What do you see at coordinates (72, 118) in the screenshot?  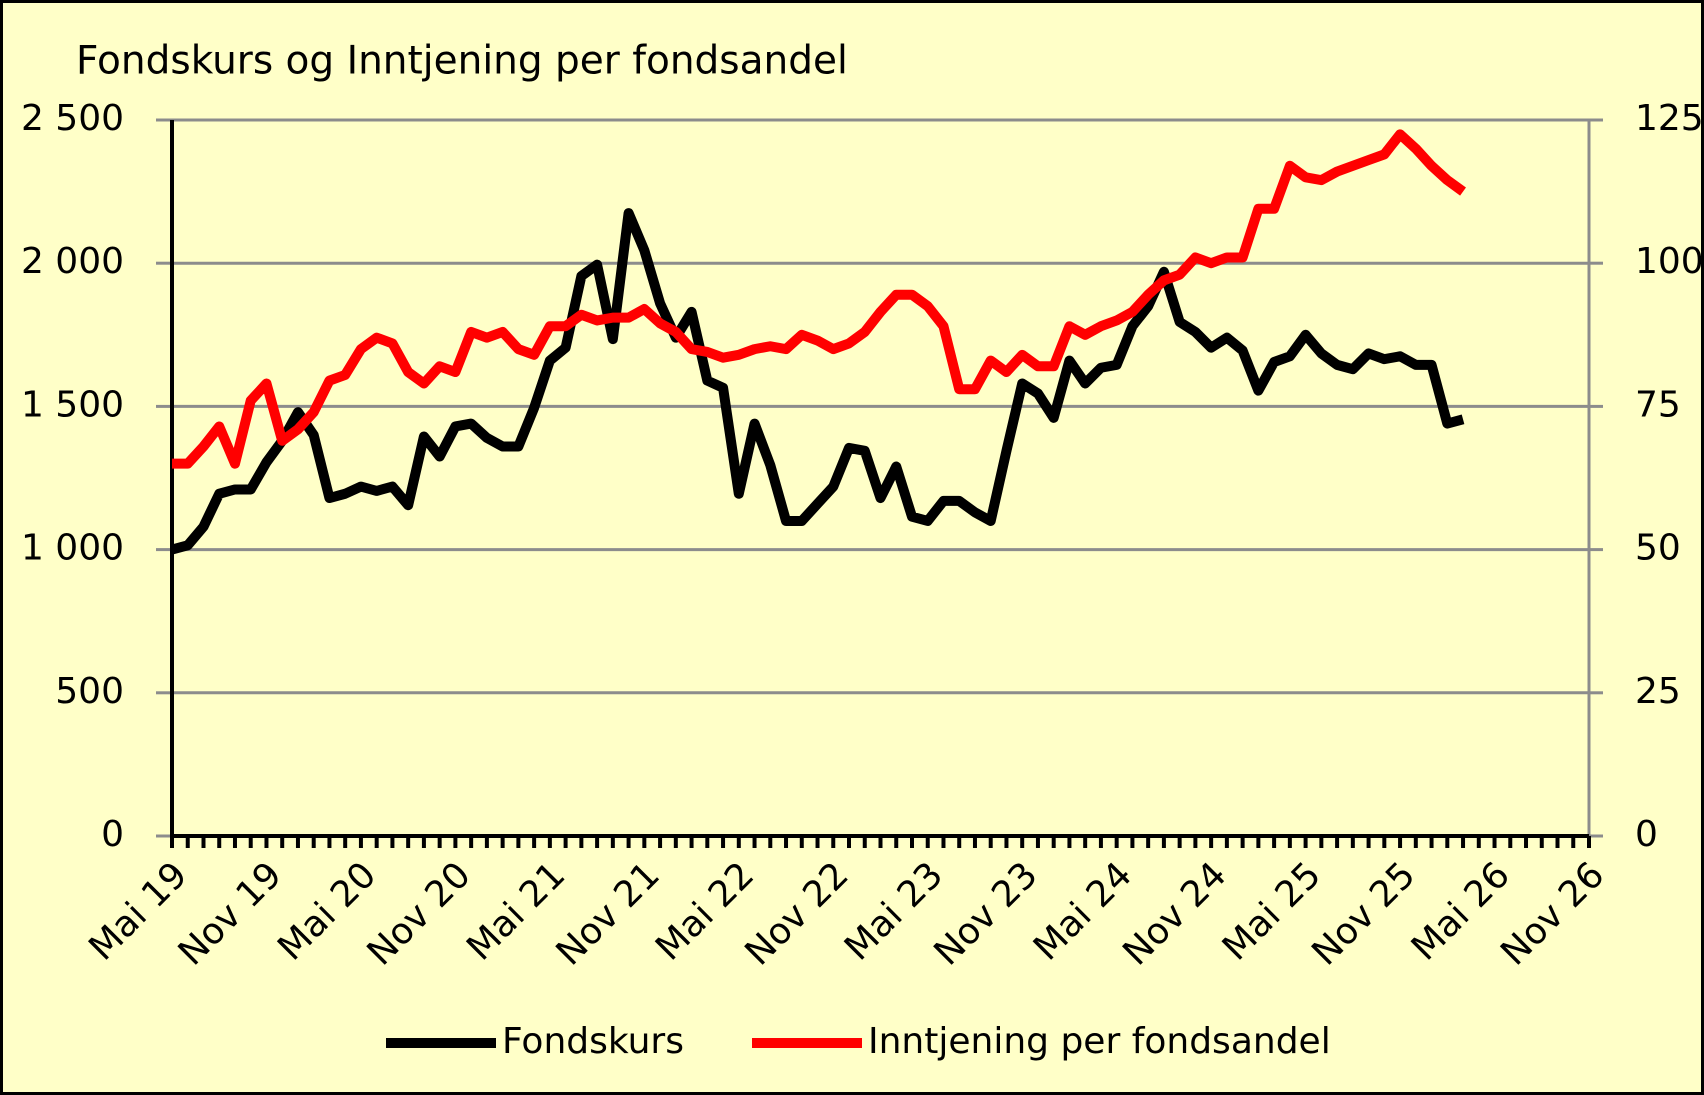 I see `y-tick-label: 2 500` at bounding box center [72, 118].